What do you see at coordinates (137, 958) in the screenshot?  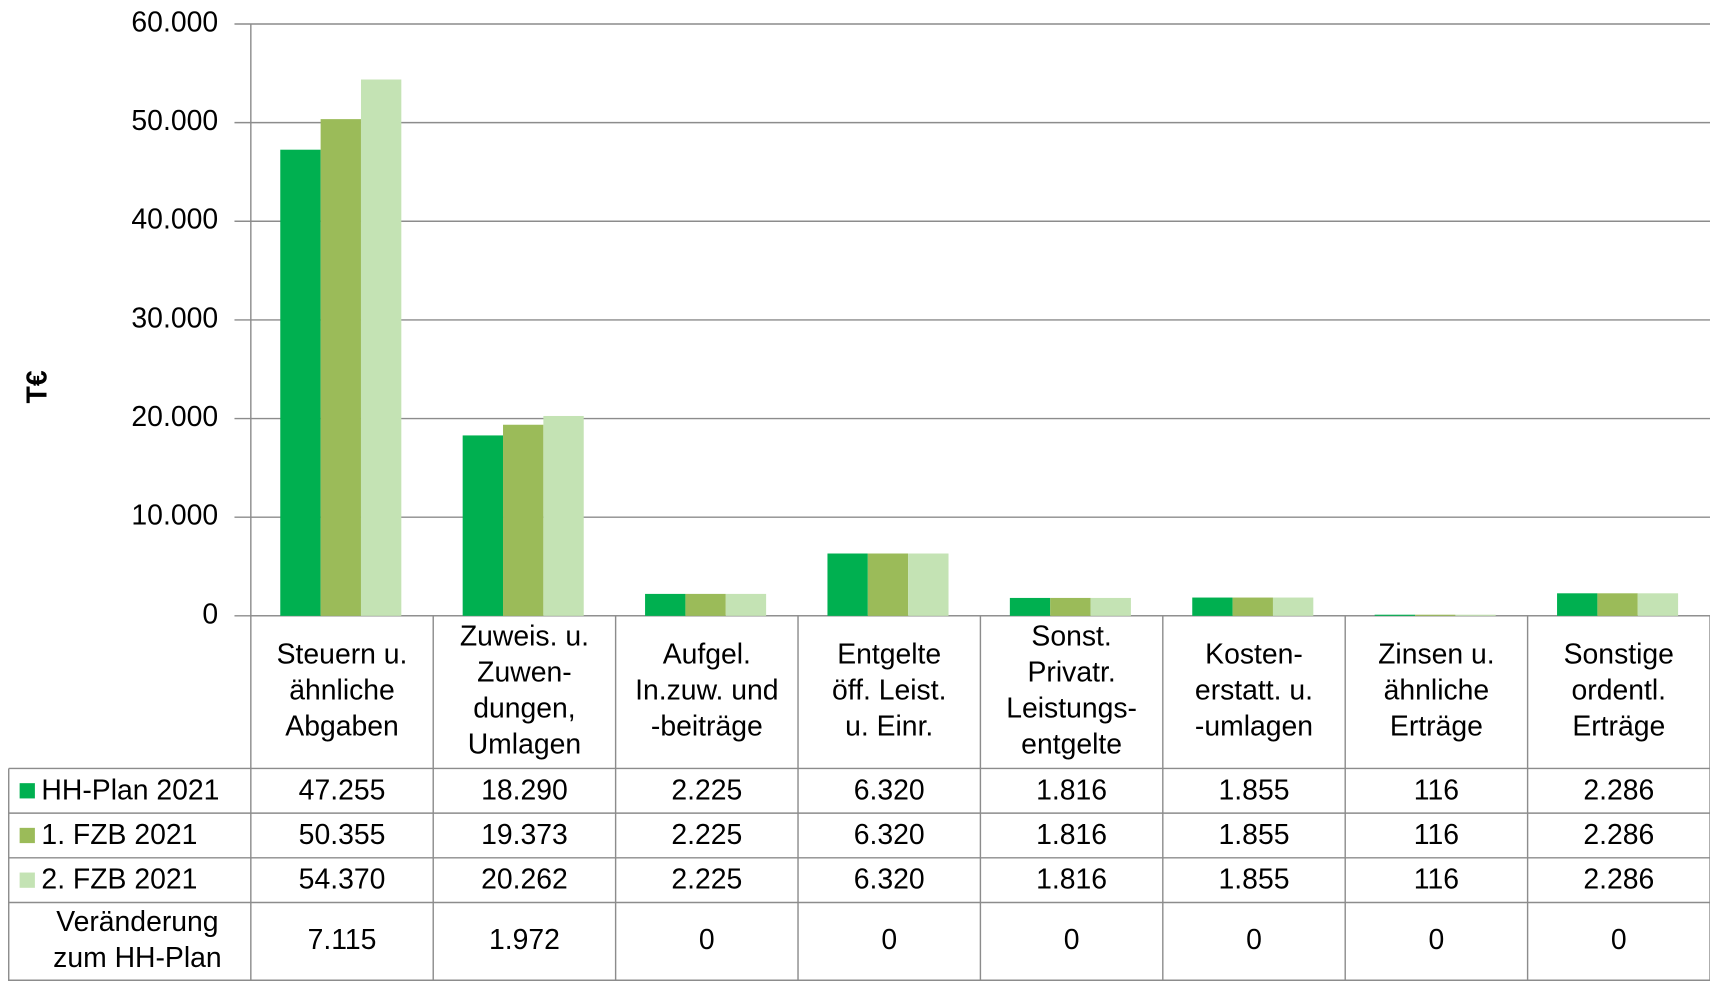 I see `row-label: zum HH-Plan` at bounding box center [137, 958].